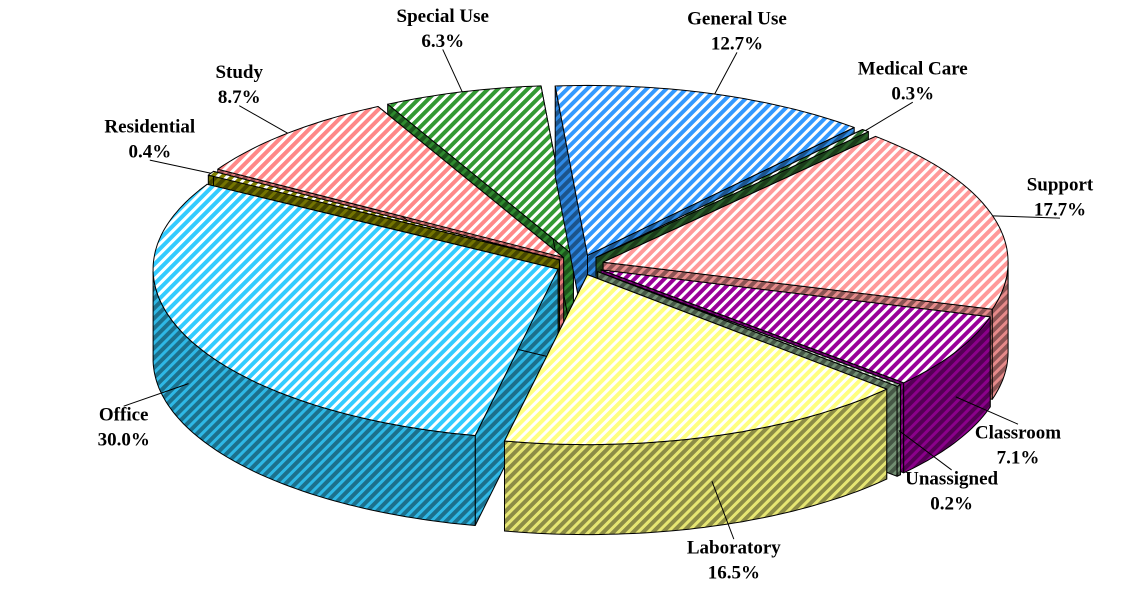 The image size is (1138, 613). I want to click on slice-name: Special Use, so click(443, 16).